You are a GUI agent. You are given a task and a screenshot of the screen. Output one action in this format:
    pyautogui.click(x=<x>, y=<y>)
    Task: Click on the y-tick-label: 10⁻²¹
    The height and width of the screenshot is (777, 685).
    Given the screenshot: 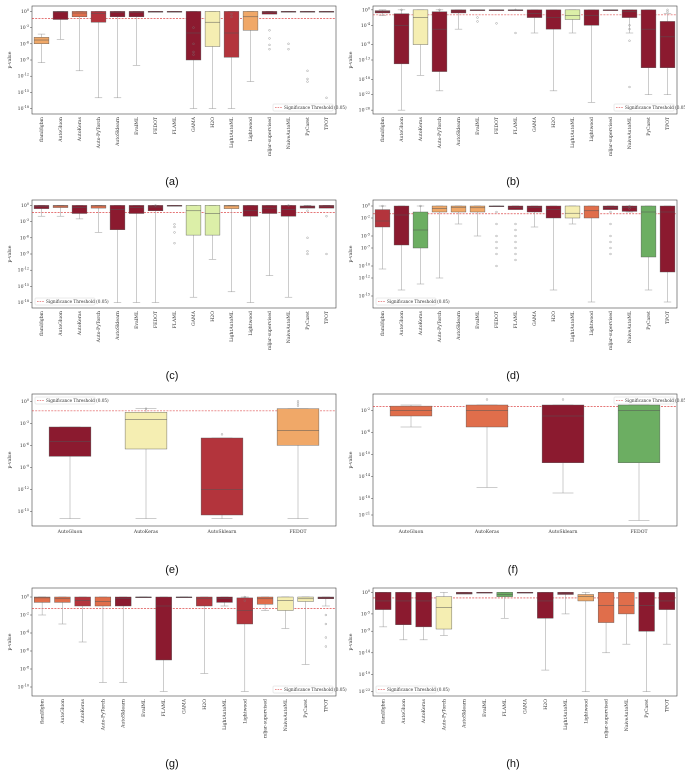 What is the action you would take?
    pyautogui.click(x=364, y=515)
    